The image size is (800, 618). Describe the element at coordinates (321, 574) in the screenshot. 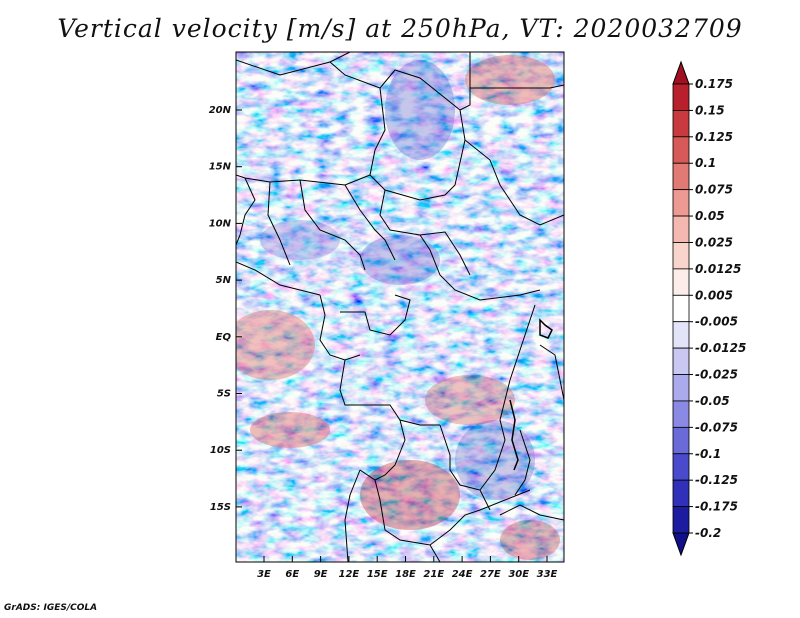

I see `lon-tick-label: 9E` at that location.